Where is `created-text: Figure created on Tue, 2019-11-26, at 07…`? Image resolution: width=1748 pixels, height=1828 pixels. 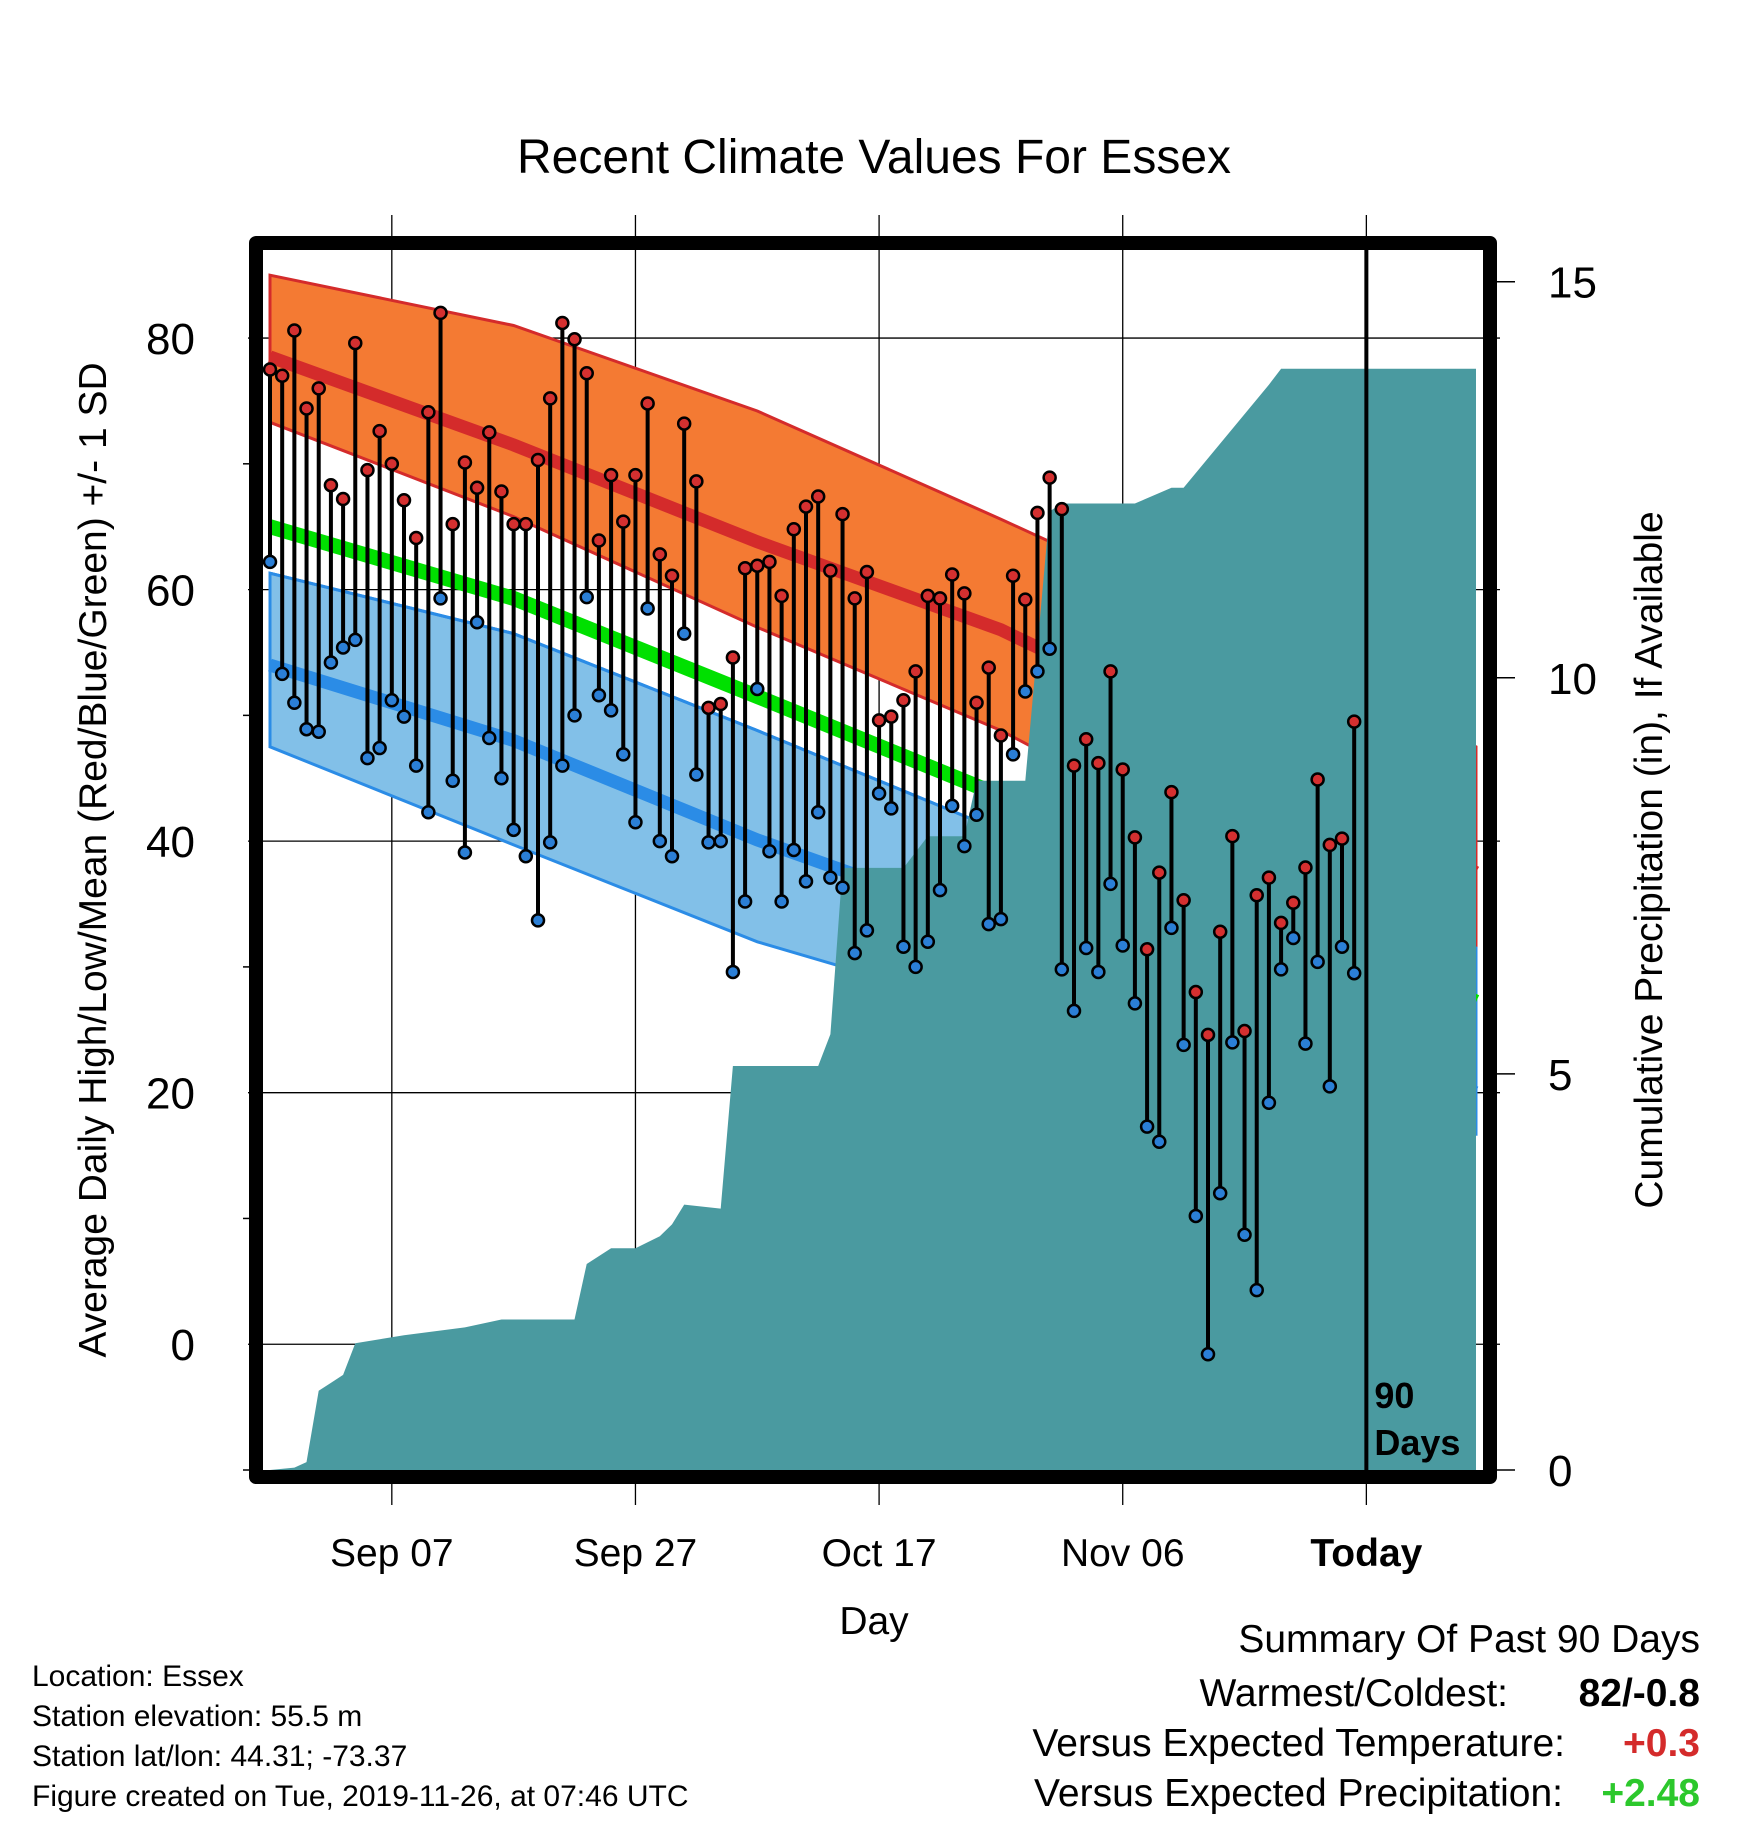 created-text: Figure created on Tue, 2019-11-26, at 07… is located at coordinates (360, 1796).